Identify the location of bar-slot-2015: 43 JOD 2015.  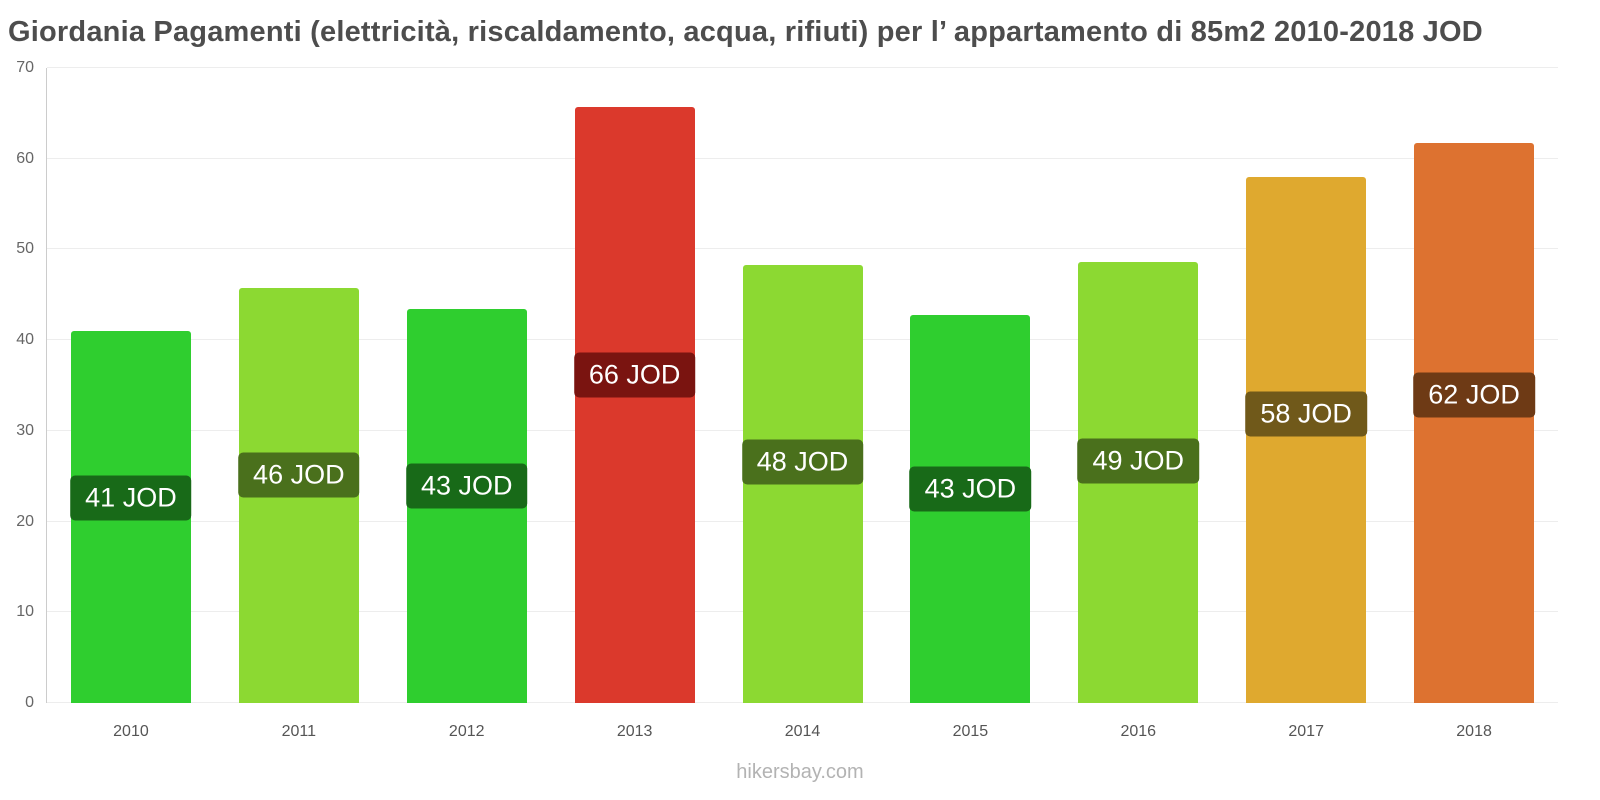
(970, 404).